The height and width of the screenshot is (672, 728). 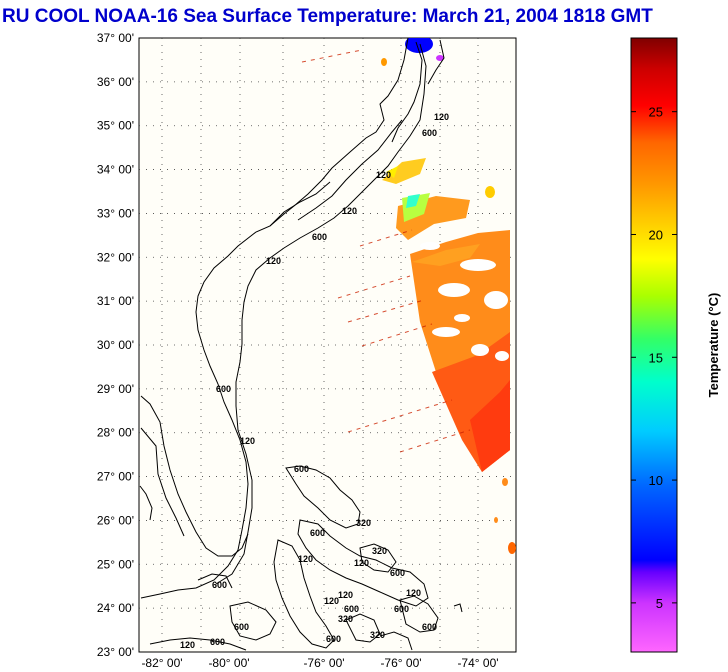 What do you see at coordinates (656, 112) in the screenshot?
I see `colorbar-tick-label: 25` at bounding box center [656, 112].